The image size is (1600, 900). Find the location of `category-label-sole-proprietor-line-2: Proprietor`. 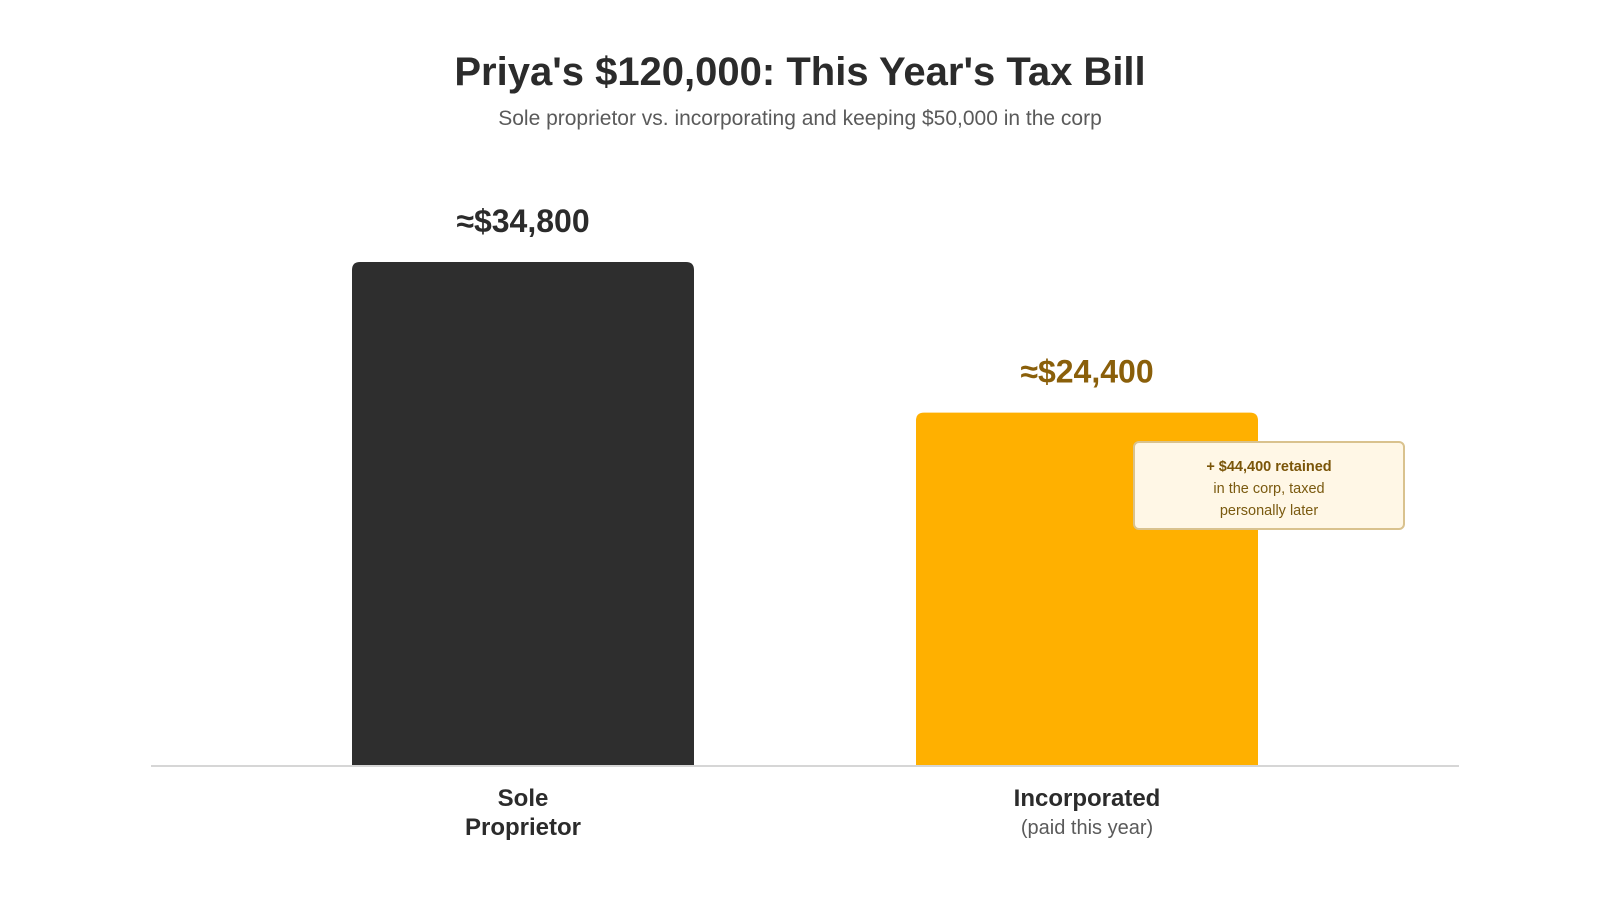

category-label-sole-proprietor-line-2: Proprietor is located at coordinates (523, 827).